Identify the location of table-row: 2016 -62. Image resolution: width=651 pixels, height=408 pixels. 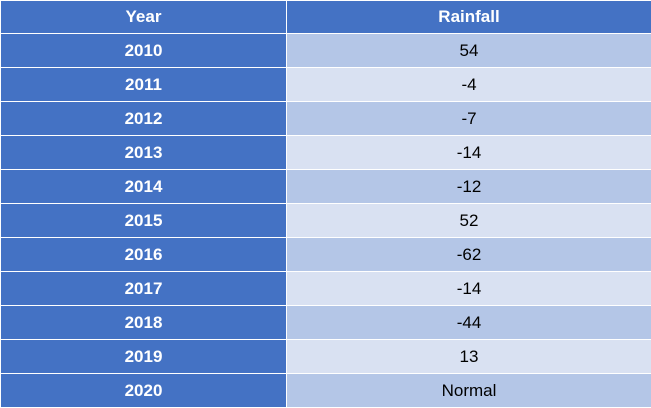
(325, 254).